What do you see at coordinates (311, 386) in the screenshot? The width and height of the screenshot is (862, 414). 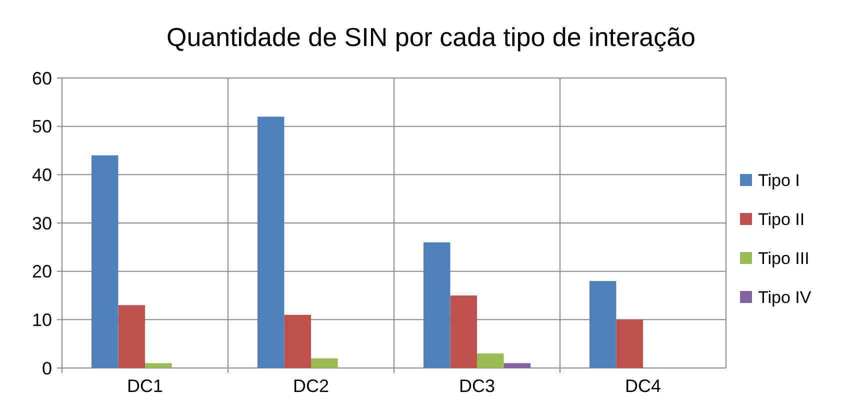 I see `x-tick-label: DC2` at bounding box center [311, 386].